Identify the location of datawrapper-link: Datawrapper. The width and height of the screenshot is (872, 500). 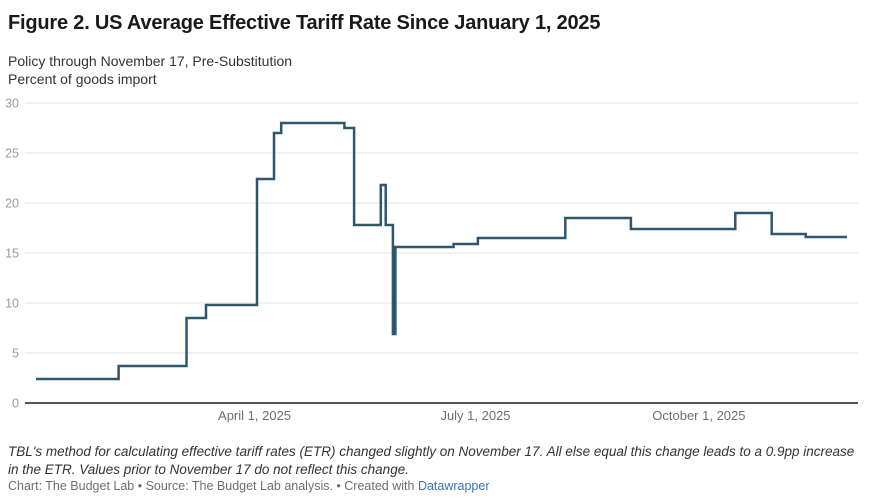
(453, 486).